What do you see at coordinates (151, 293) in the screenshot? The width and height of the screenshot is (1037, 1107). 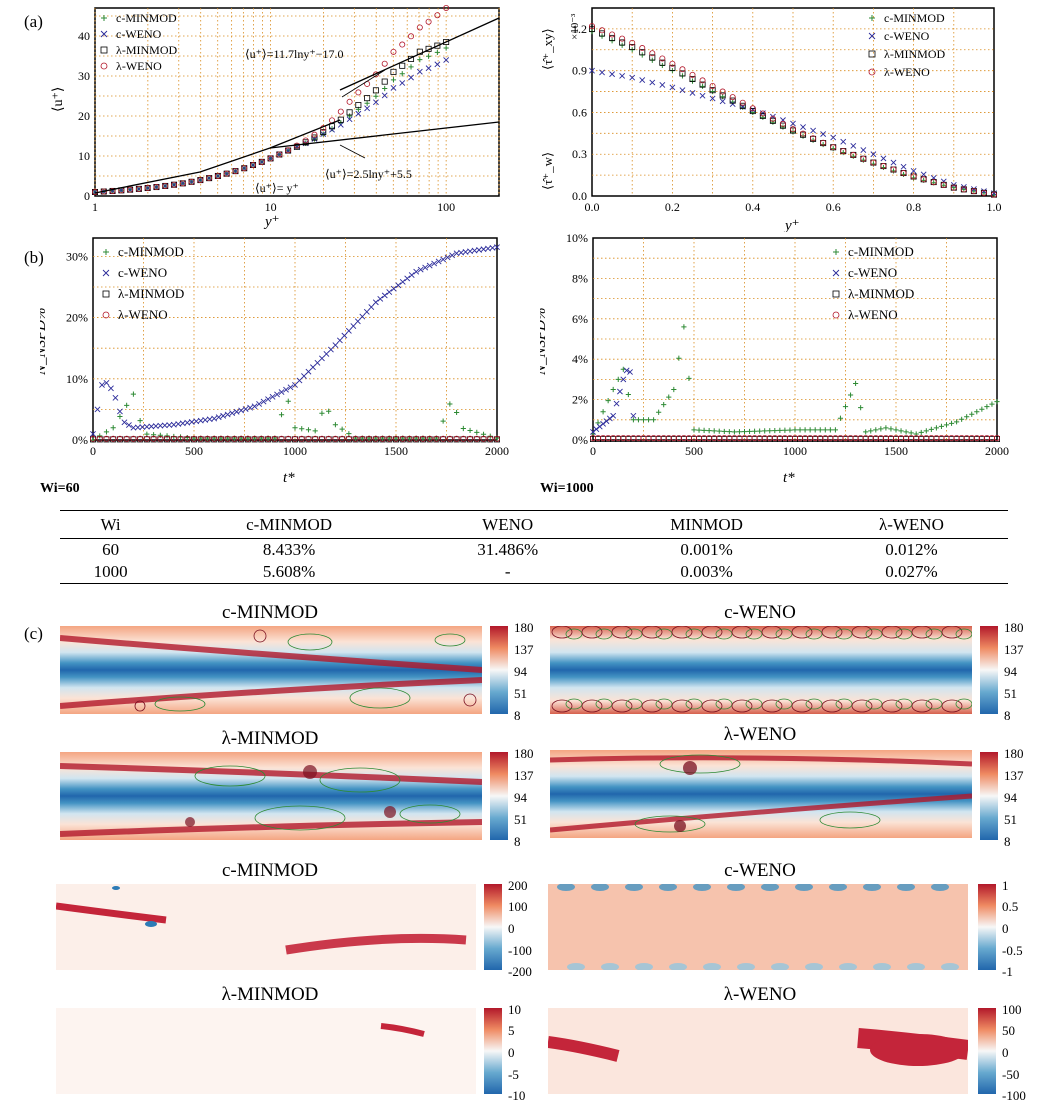 I see `legend-entry: λ-MINMOD` at bounding box center [151, 293].